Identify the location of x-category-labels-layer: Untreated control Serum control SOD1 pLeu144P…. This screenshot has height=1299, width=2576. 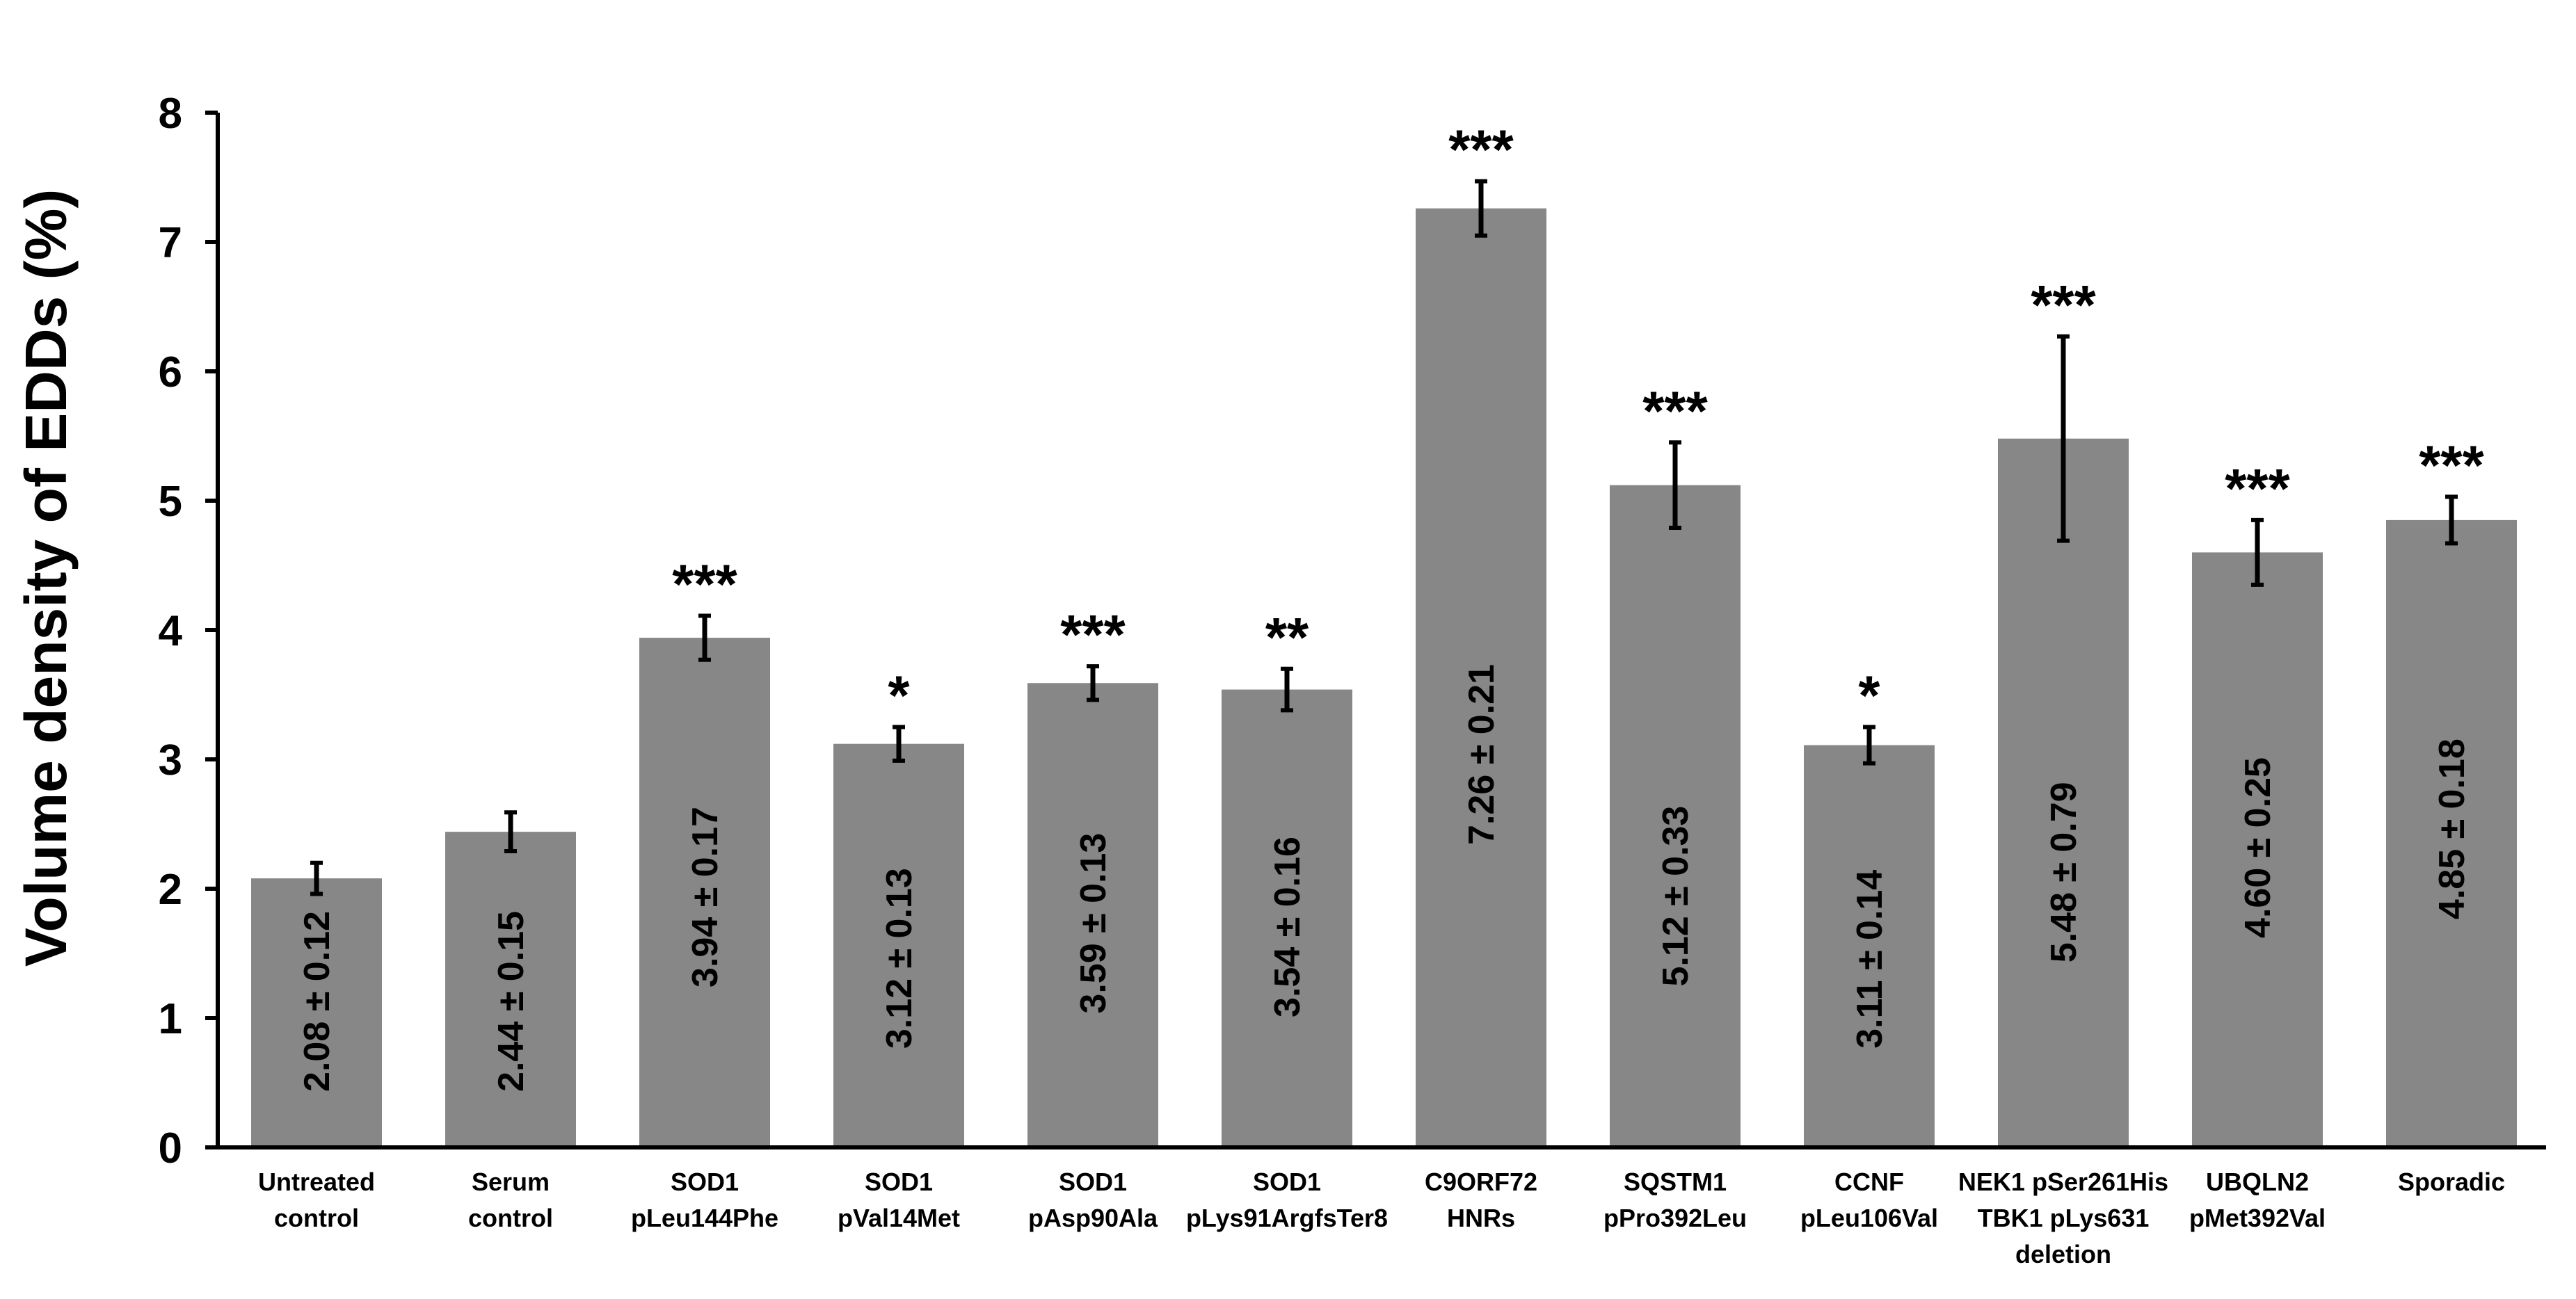
(1381, 1218).